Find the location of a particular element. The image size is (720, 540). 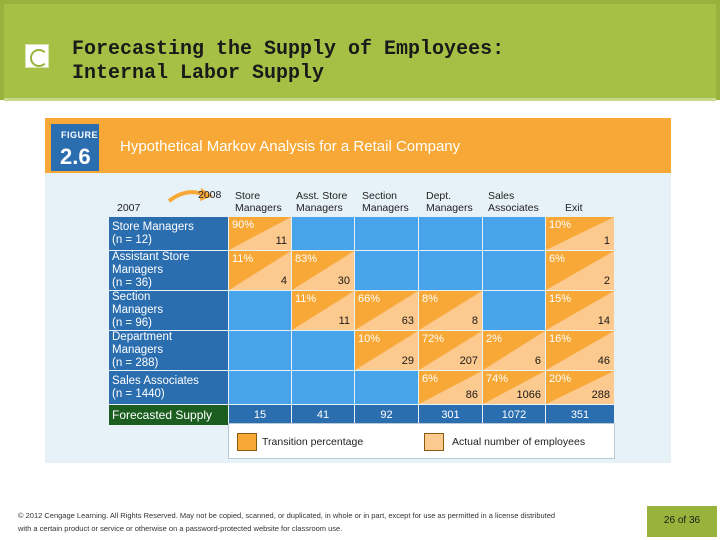

row-label-title: Assistant Store Managers is located at coordinates (151, 263).